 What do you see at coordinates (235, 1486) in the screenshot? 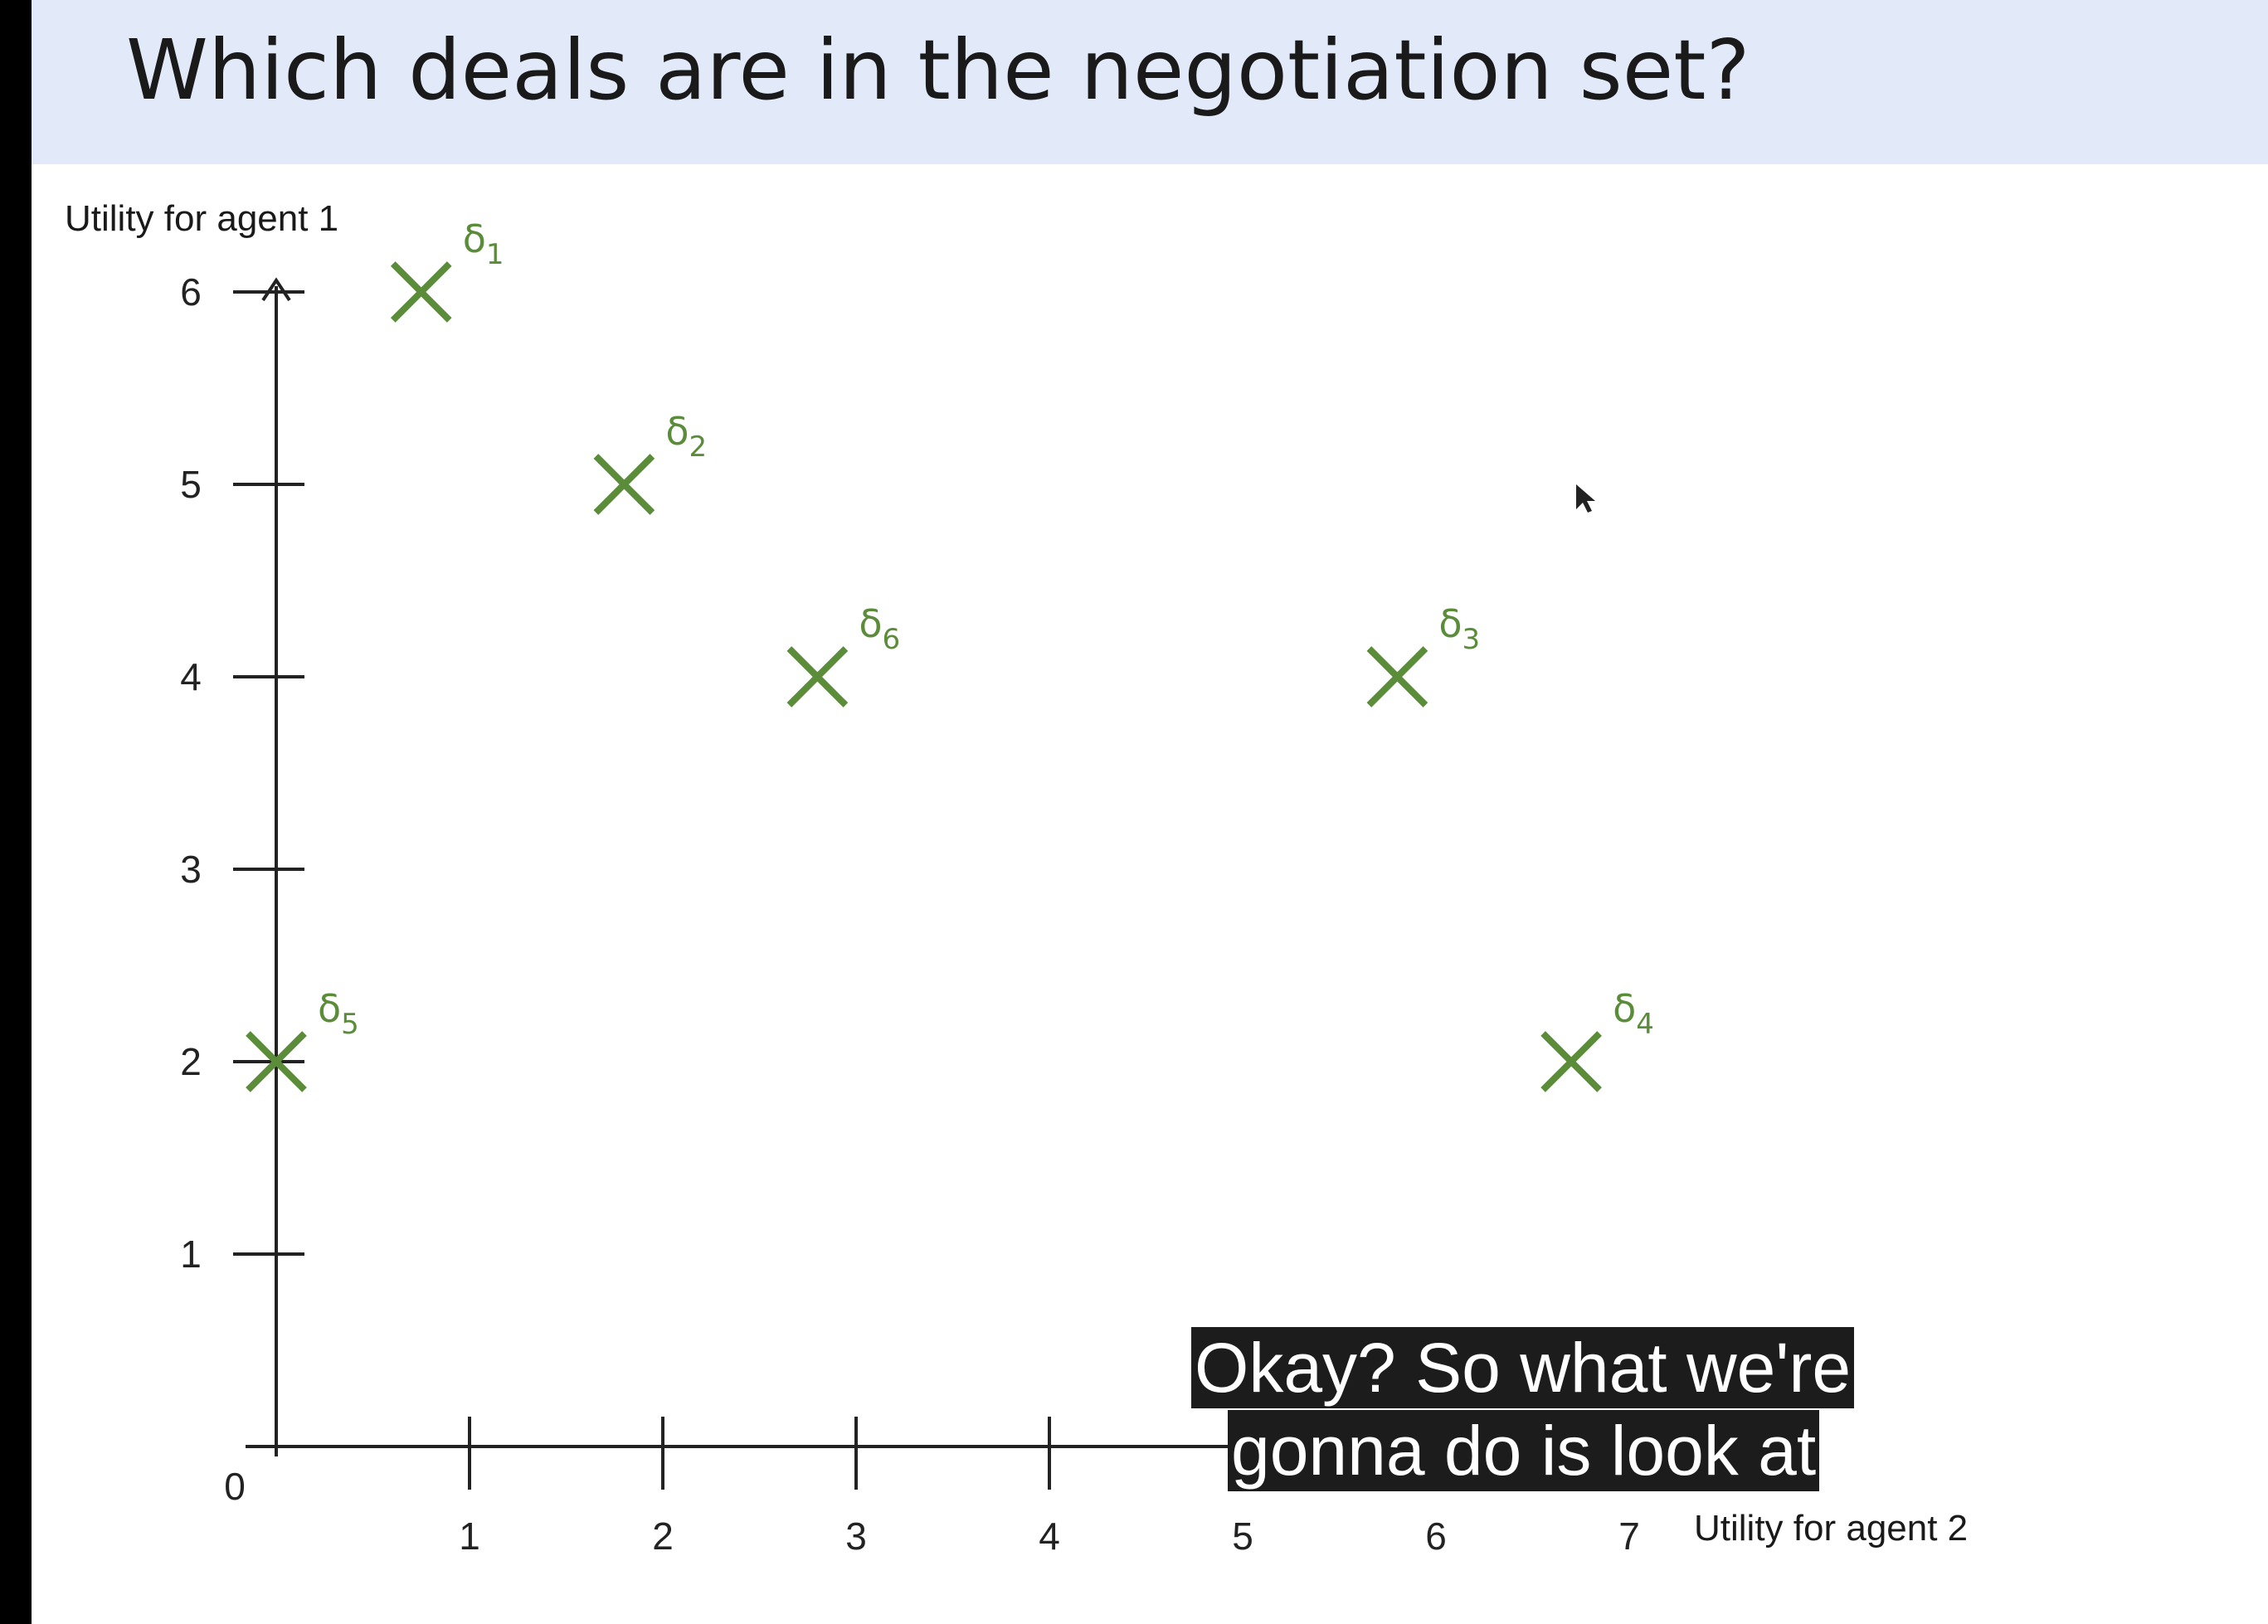
I see `origin-label: 0` at bounding box center [235, 1486].